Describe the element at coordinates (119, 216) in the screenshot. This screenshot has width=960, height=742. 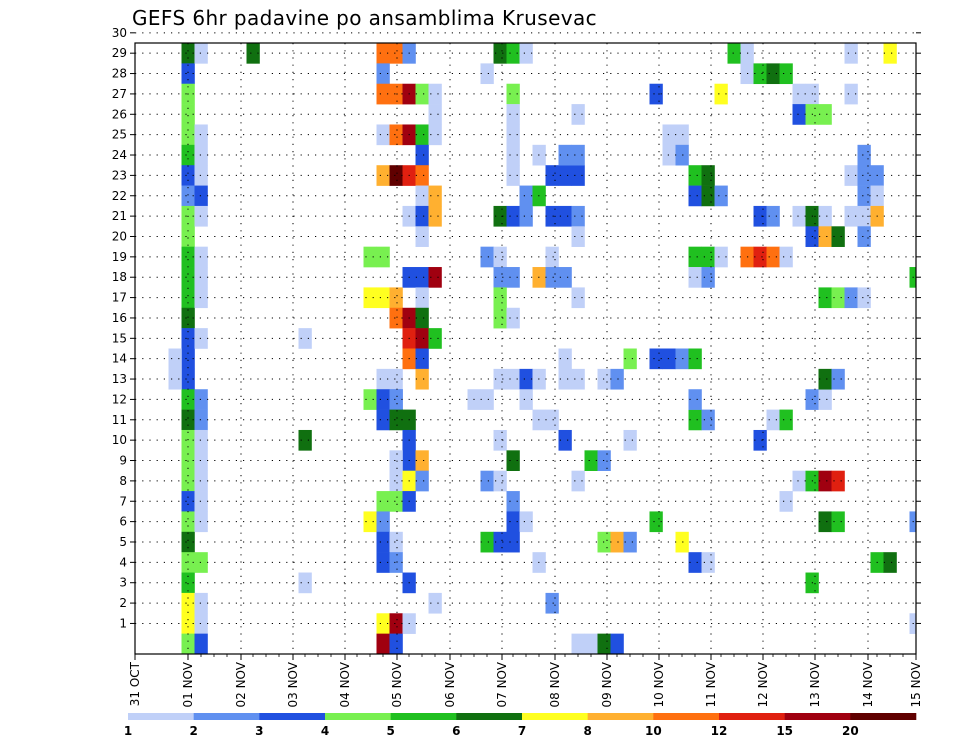
I see `y-tick-label: 21` at that location.